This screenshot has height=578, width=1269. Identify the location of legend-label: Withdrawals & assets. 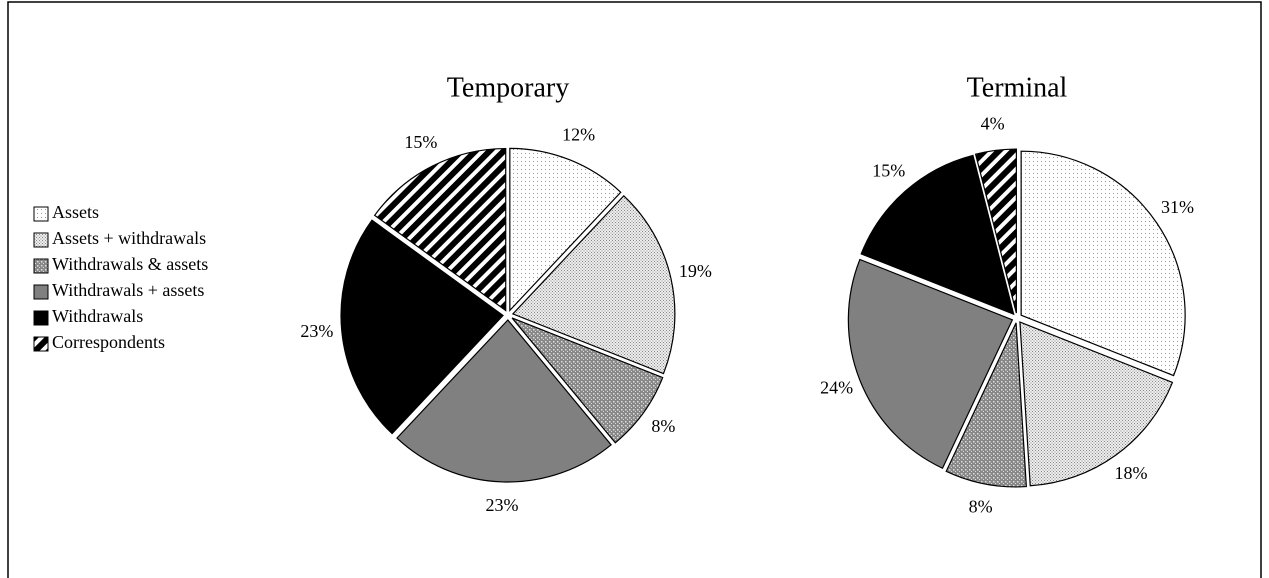
(130, 264).